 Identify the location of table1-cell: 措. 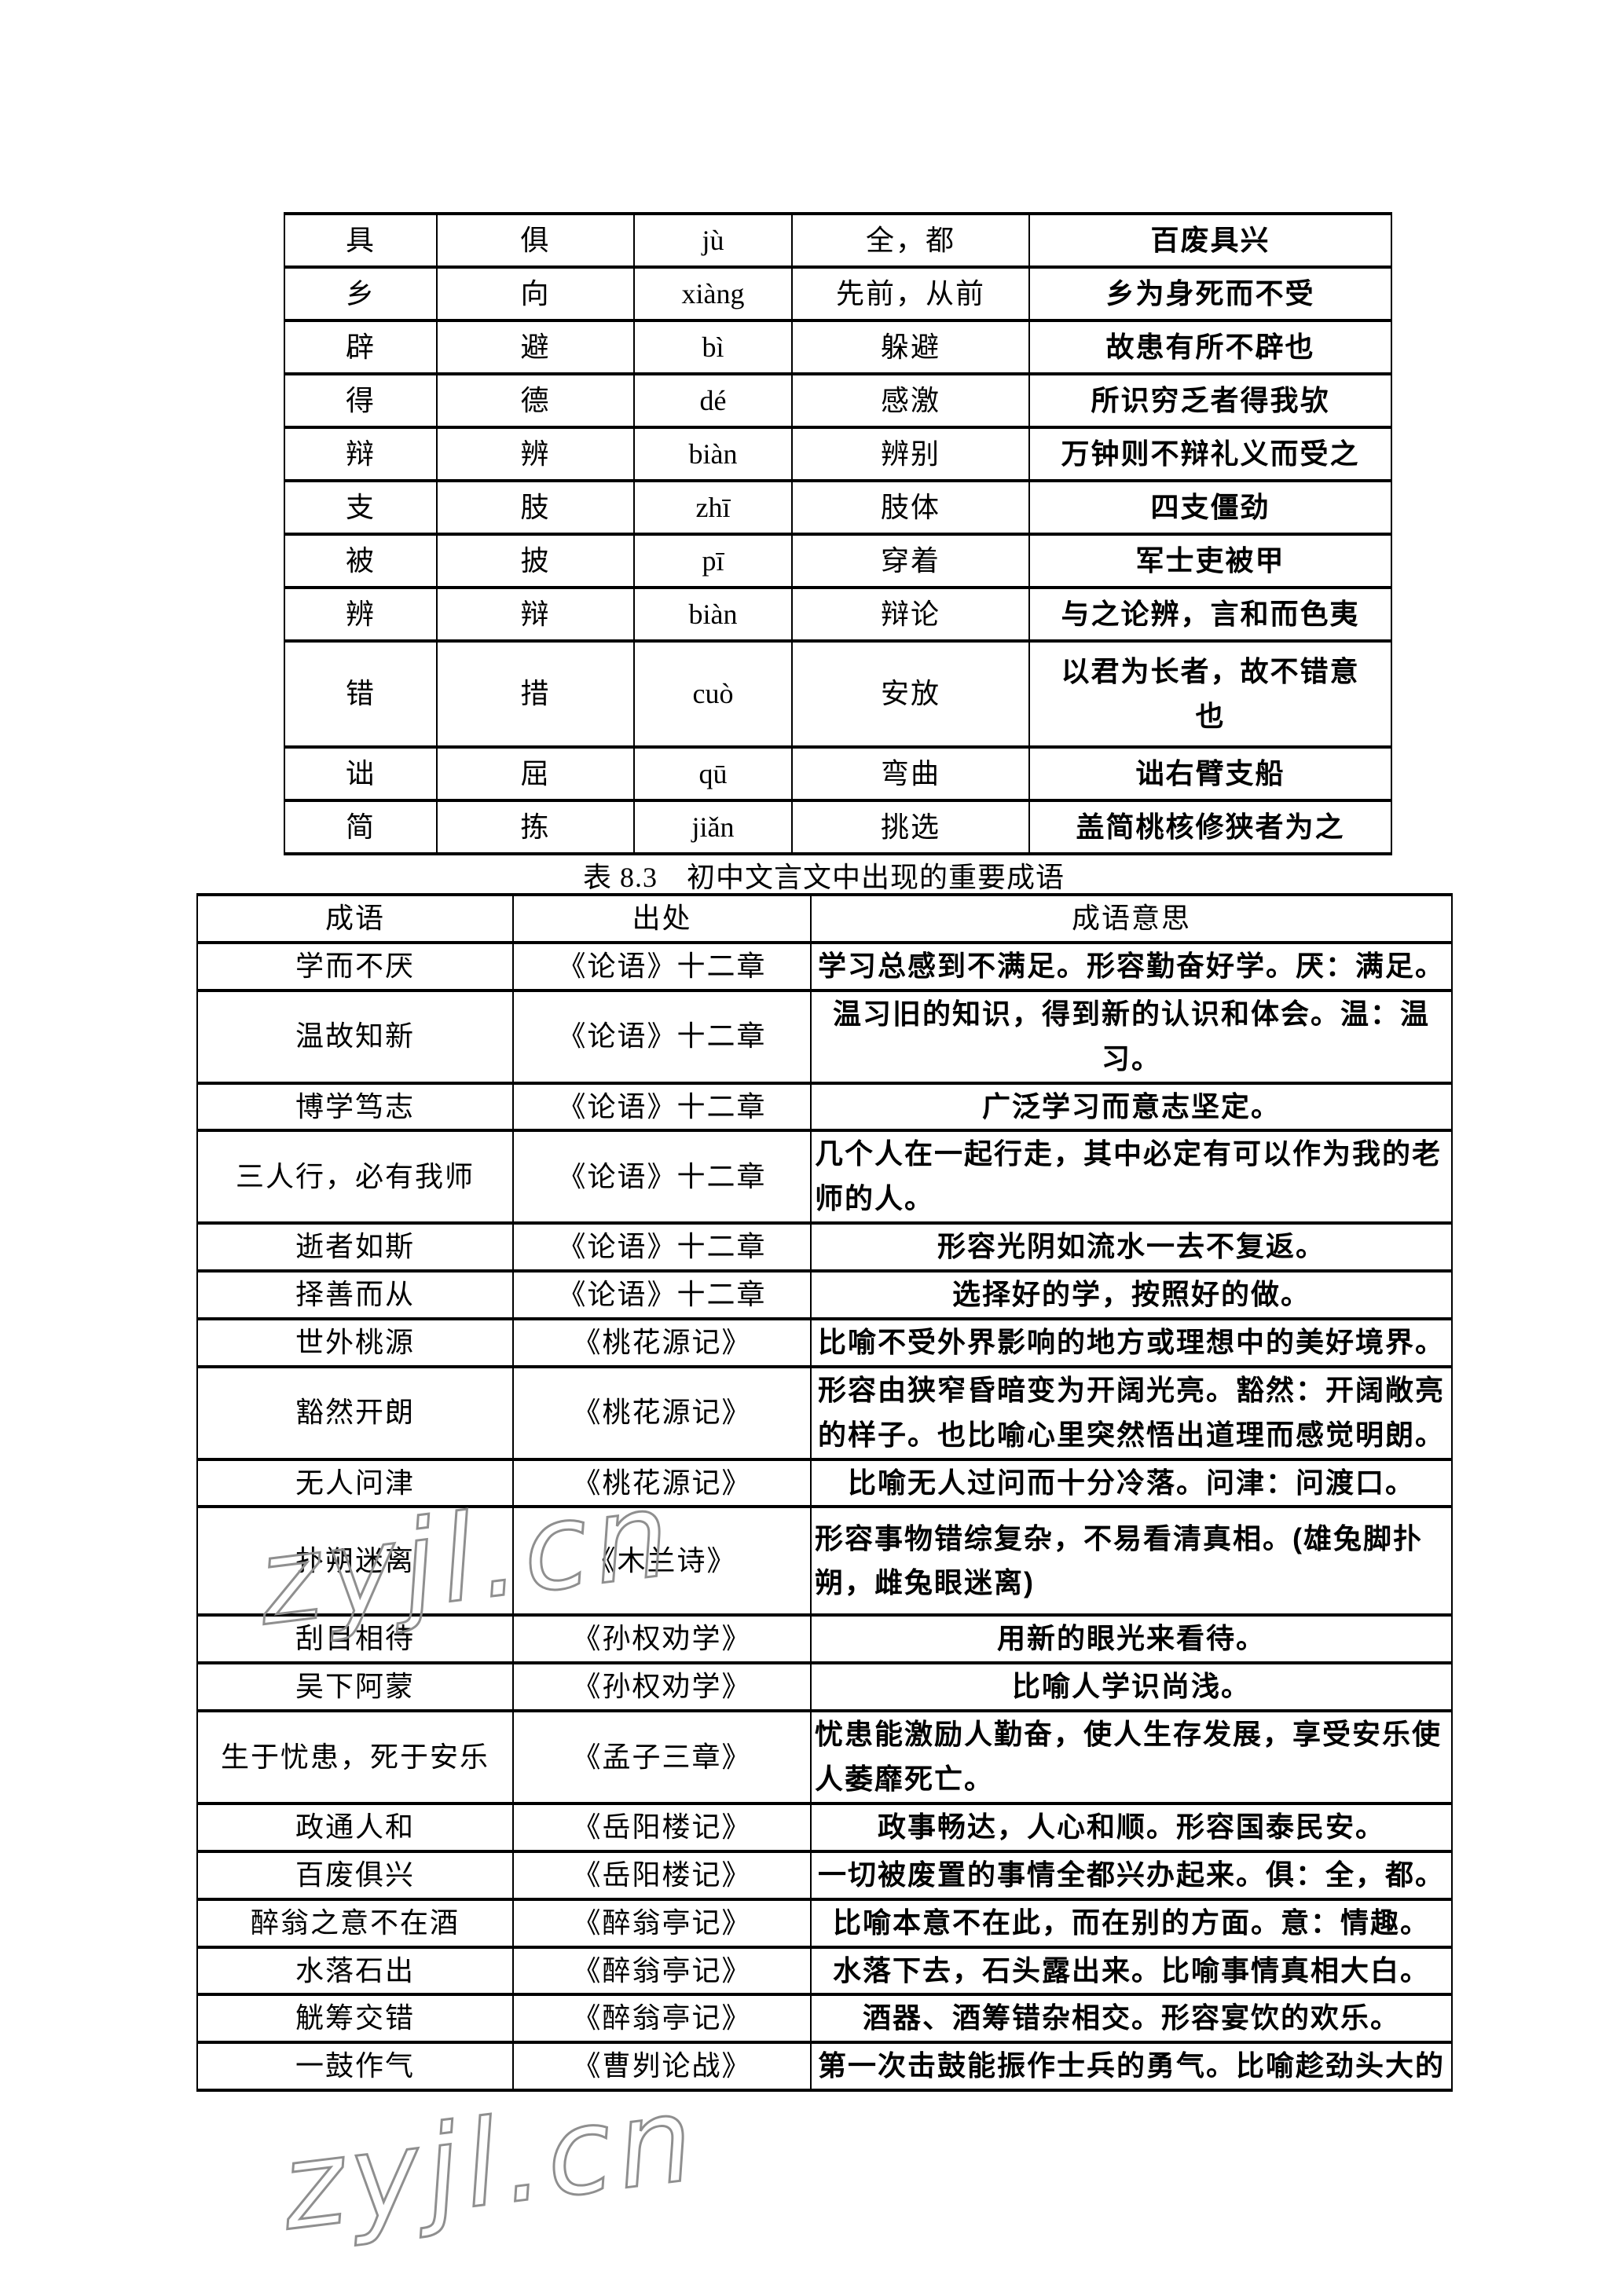
(535, 694).